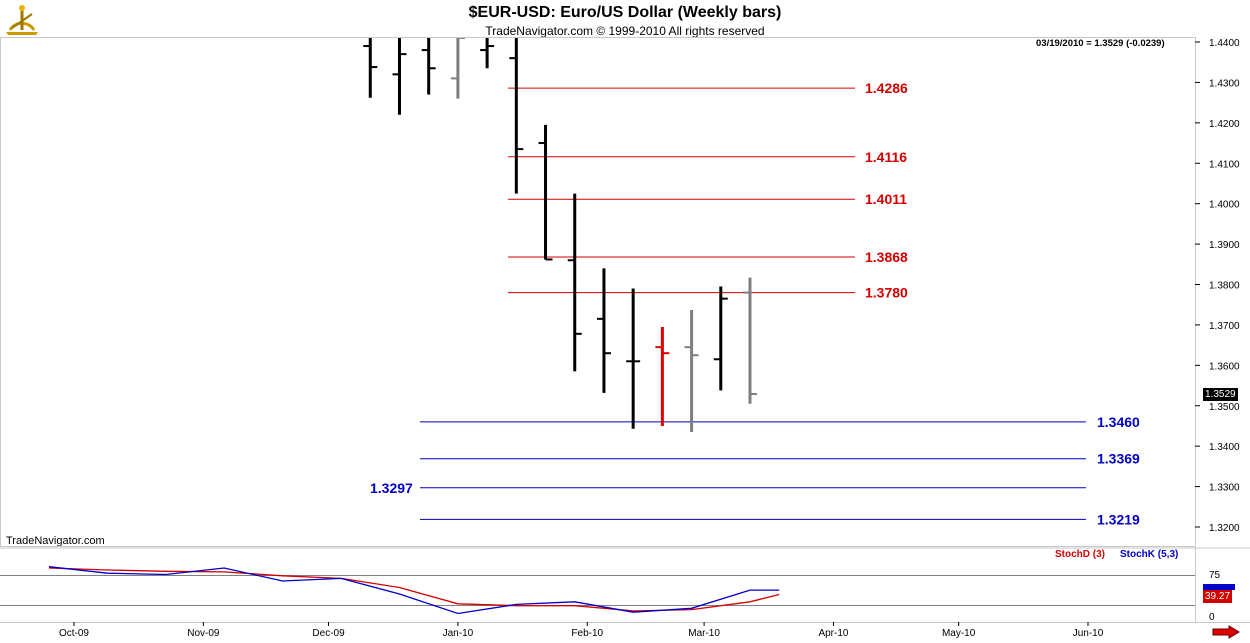  Describe the element at coordinates (886, 157) in the screenshot. I see `resistance-label: 1.4116` at that location.